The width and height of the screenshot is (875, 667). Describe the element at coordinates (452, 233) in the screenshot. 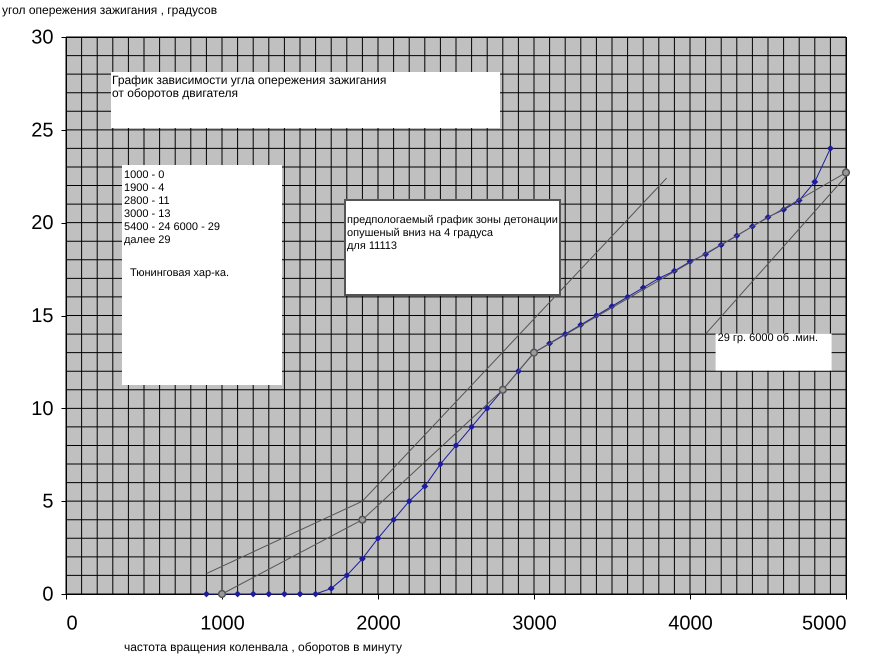

I see `annotation: предпологаемый график зоны детонации опушеный вниз на 4 градуса для 11113` at that location.